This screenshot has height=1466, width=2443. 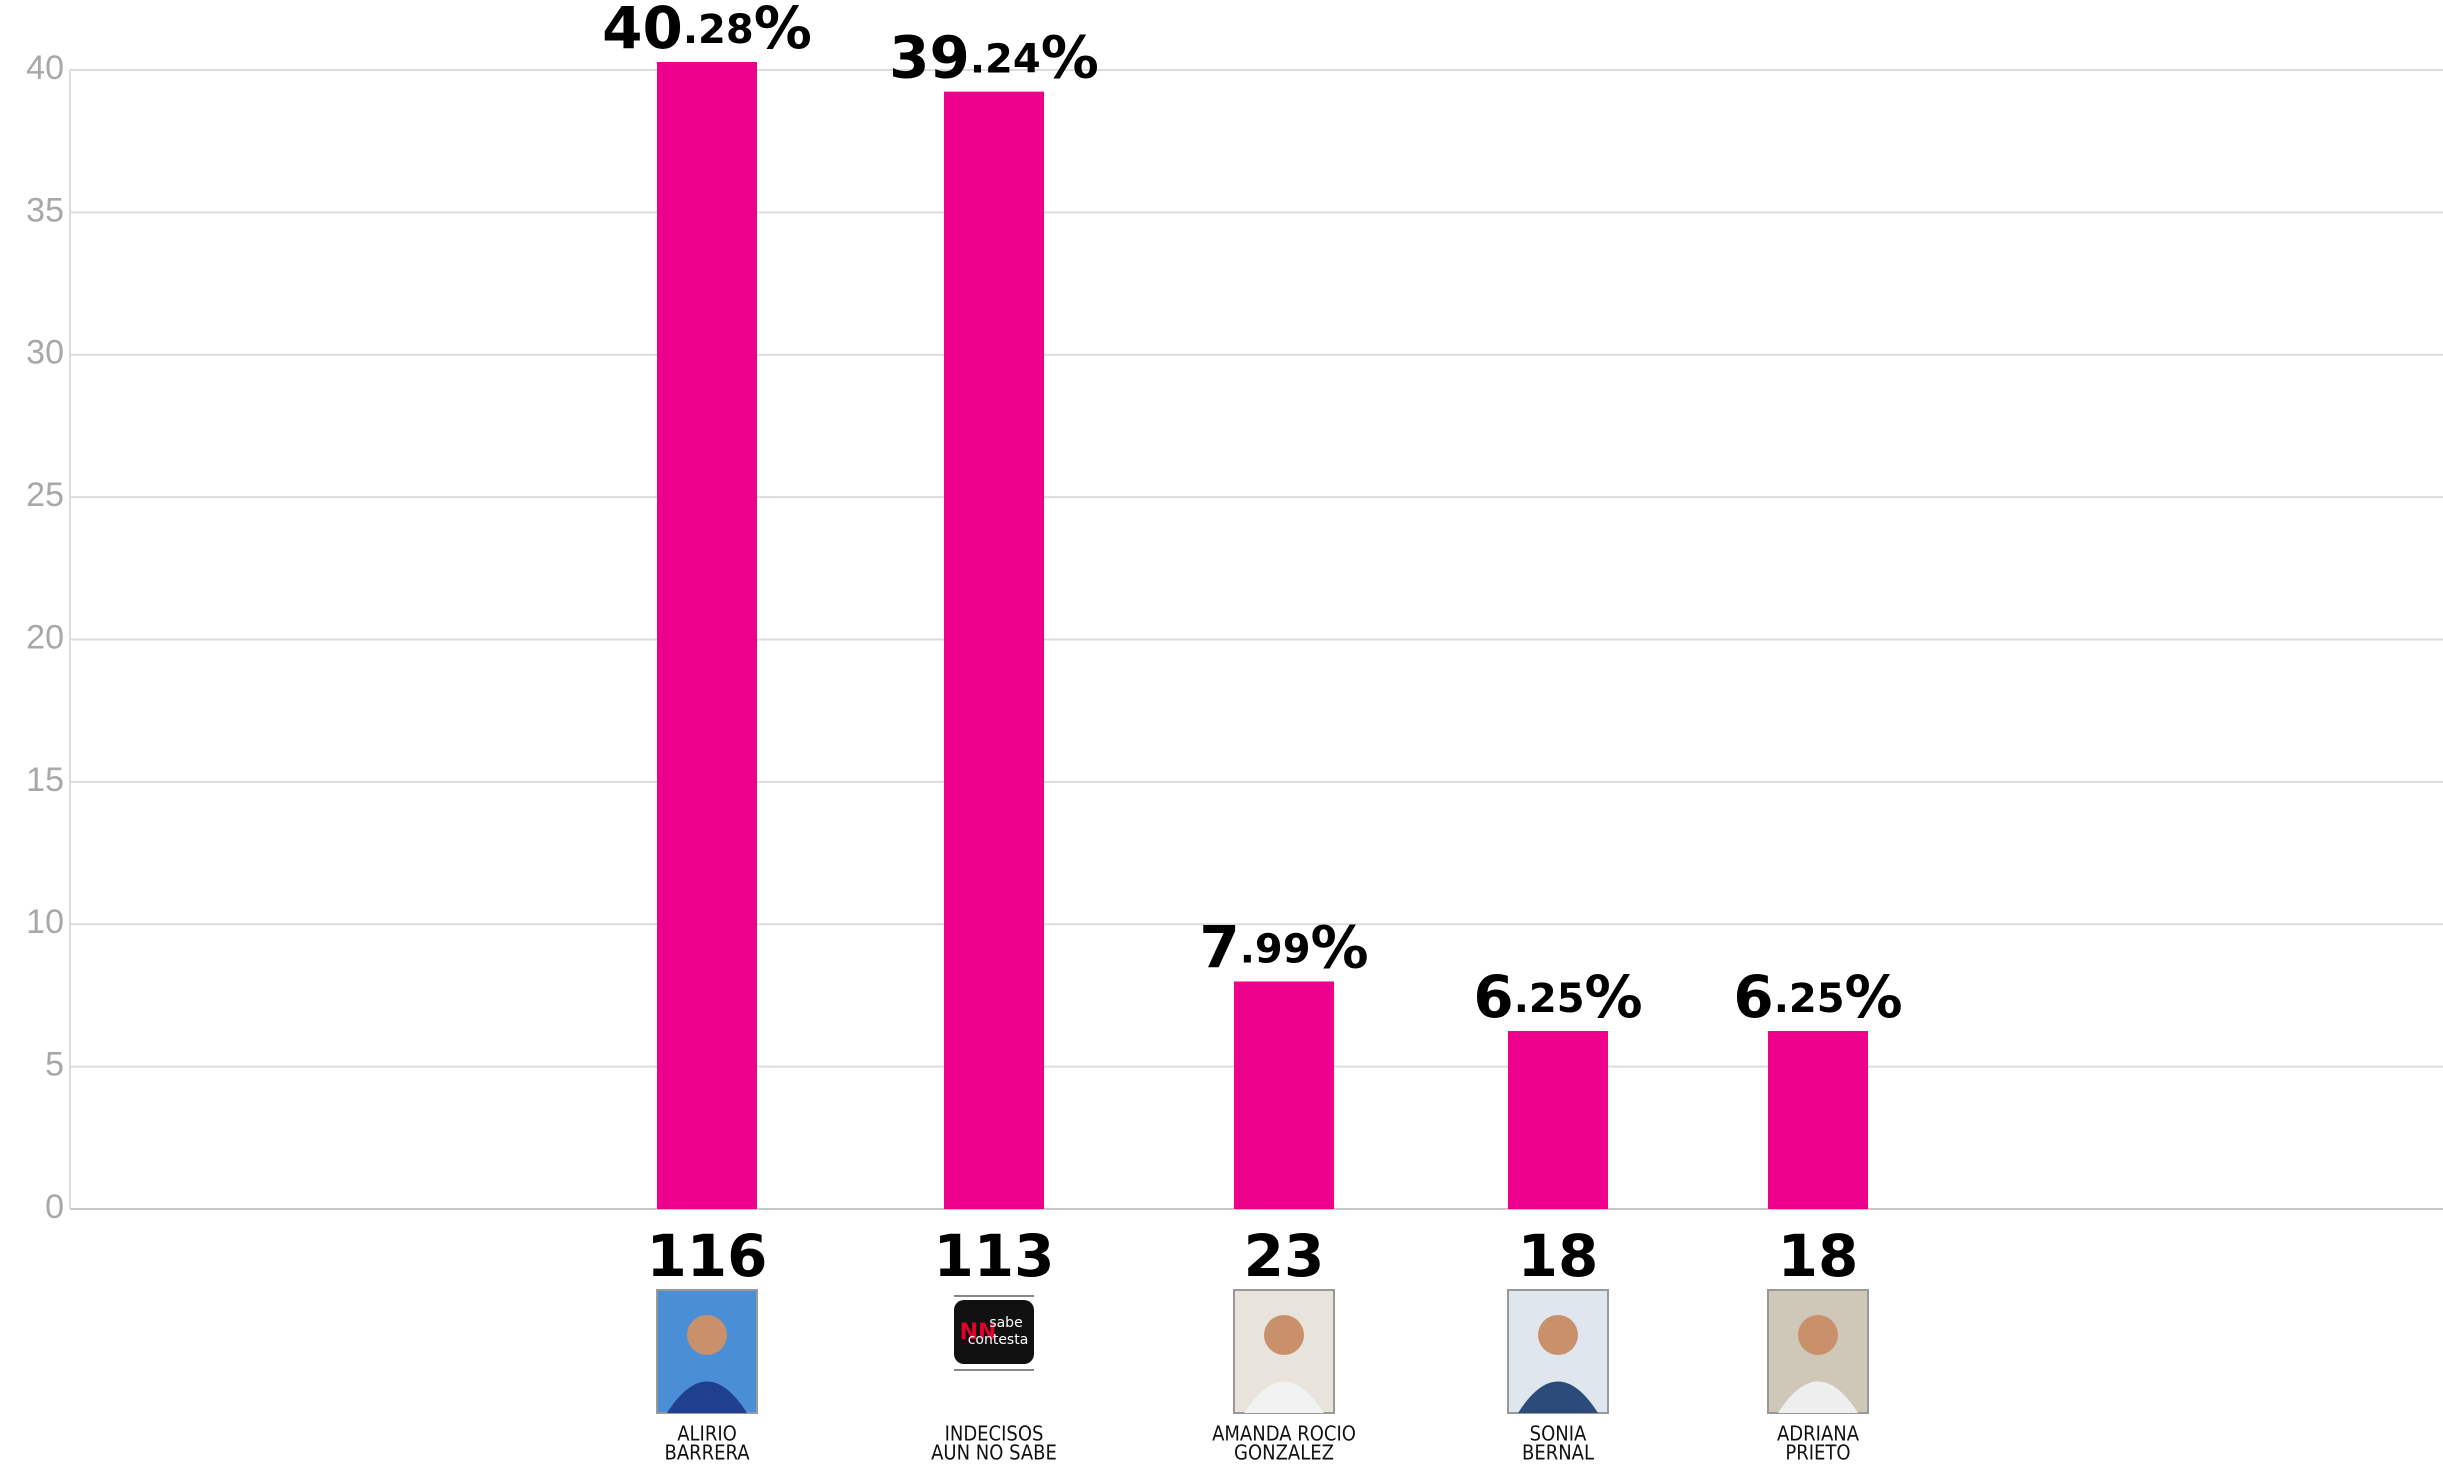 What do you see at coordinates (1005, 1323) in the screenshot?
I see `logo-text: sabe` at bounding box center [1005, 1323].